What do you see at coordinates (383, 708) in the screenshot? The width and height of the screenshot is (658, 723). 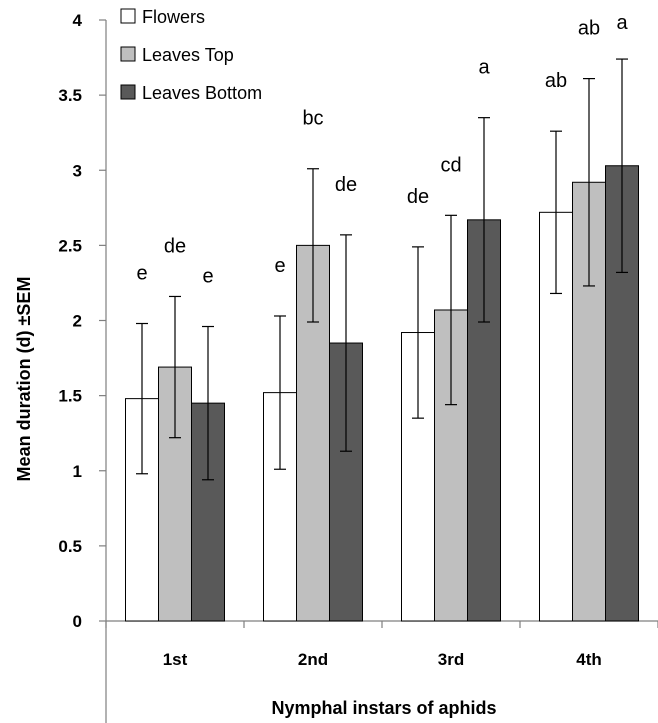 I see `x-axis-title: Nymphal instars of aphids` at bounding box center [383, 708].